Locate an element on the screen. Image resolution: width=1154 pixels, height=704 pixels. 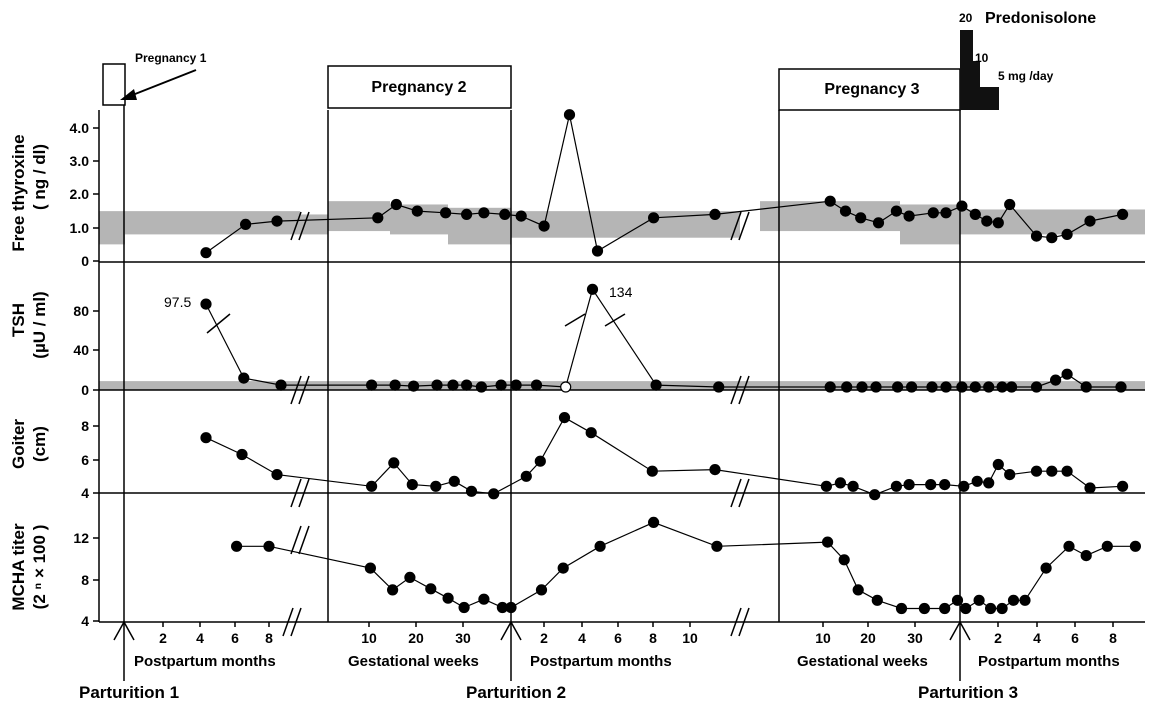
dose-10-bar is located at coordinates (976, 85).